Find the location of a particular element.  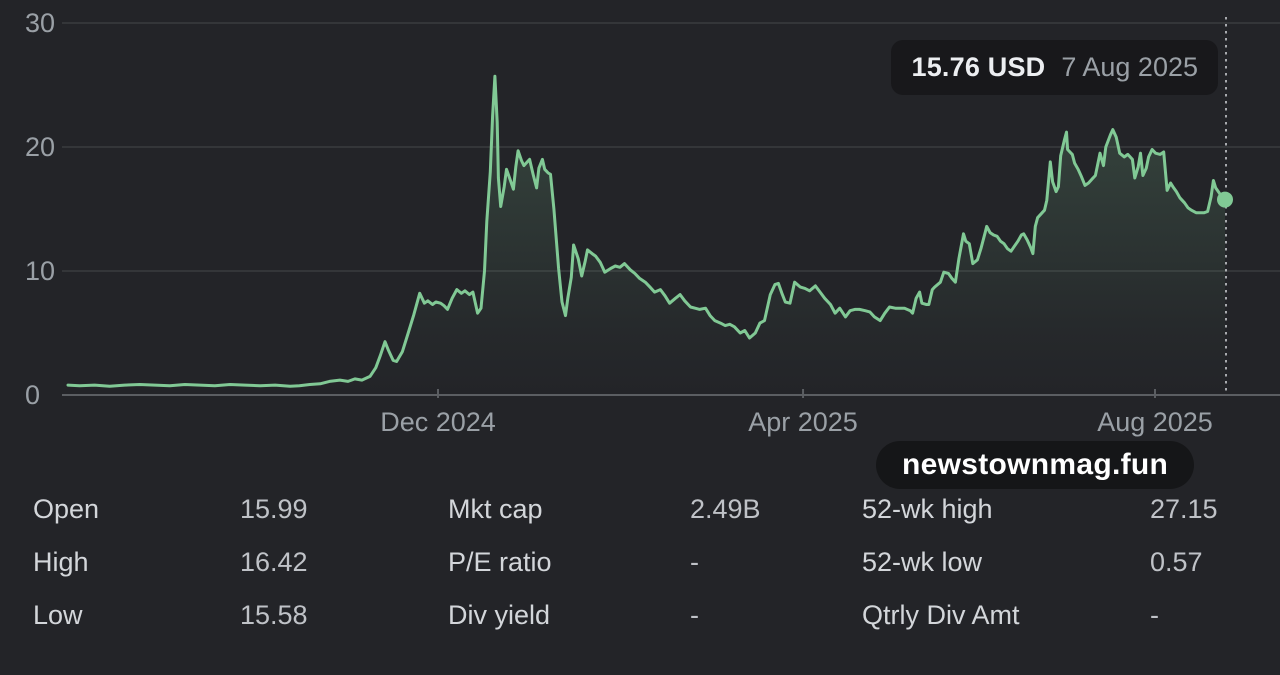

stat-value: 15.99 is located at coordinates (274, 509).